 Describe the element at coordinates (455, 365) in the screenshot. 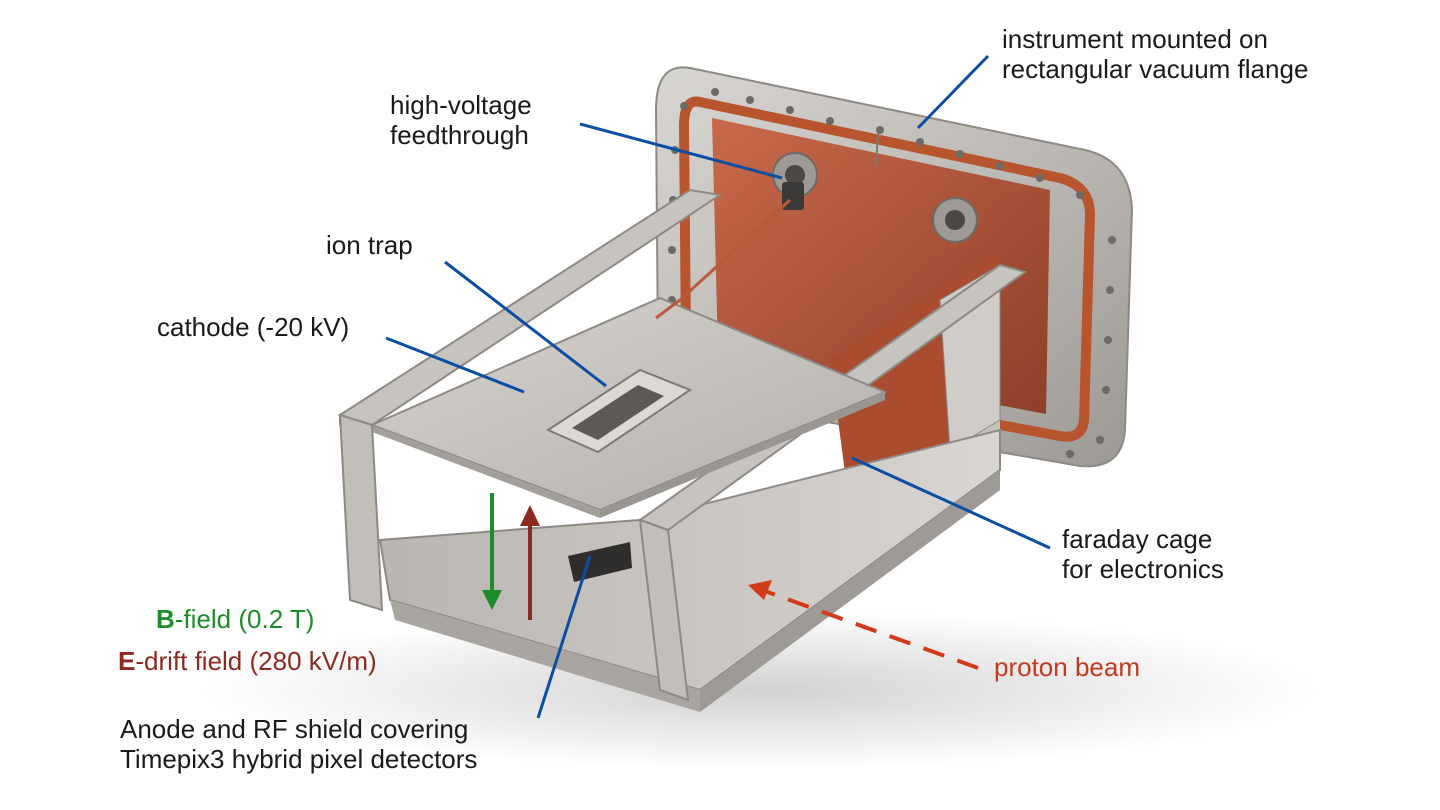

I see `leader-cathode` at that location.